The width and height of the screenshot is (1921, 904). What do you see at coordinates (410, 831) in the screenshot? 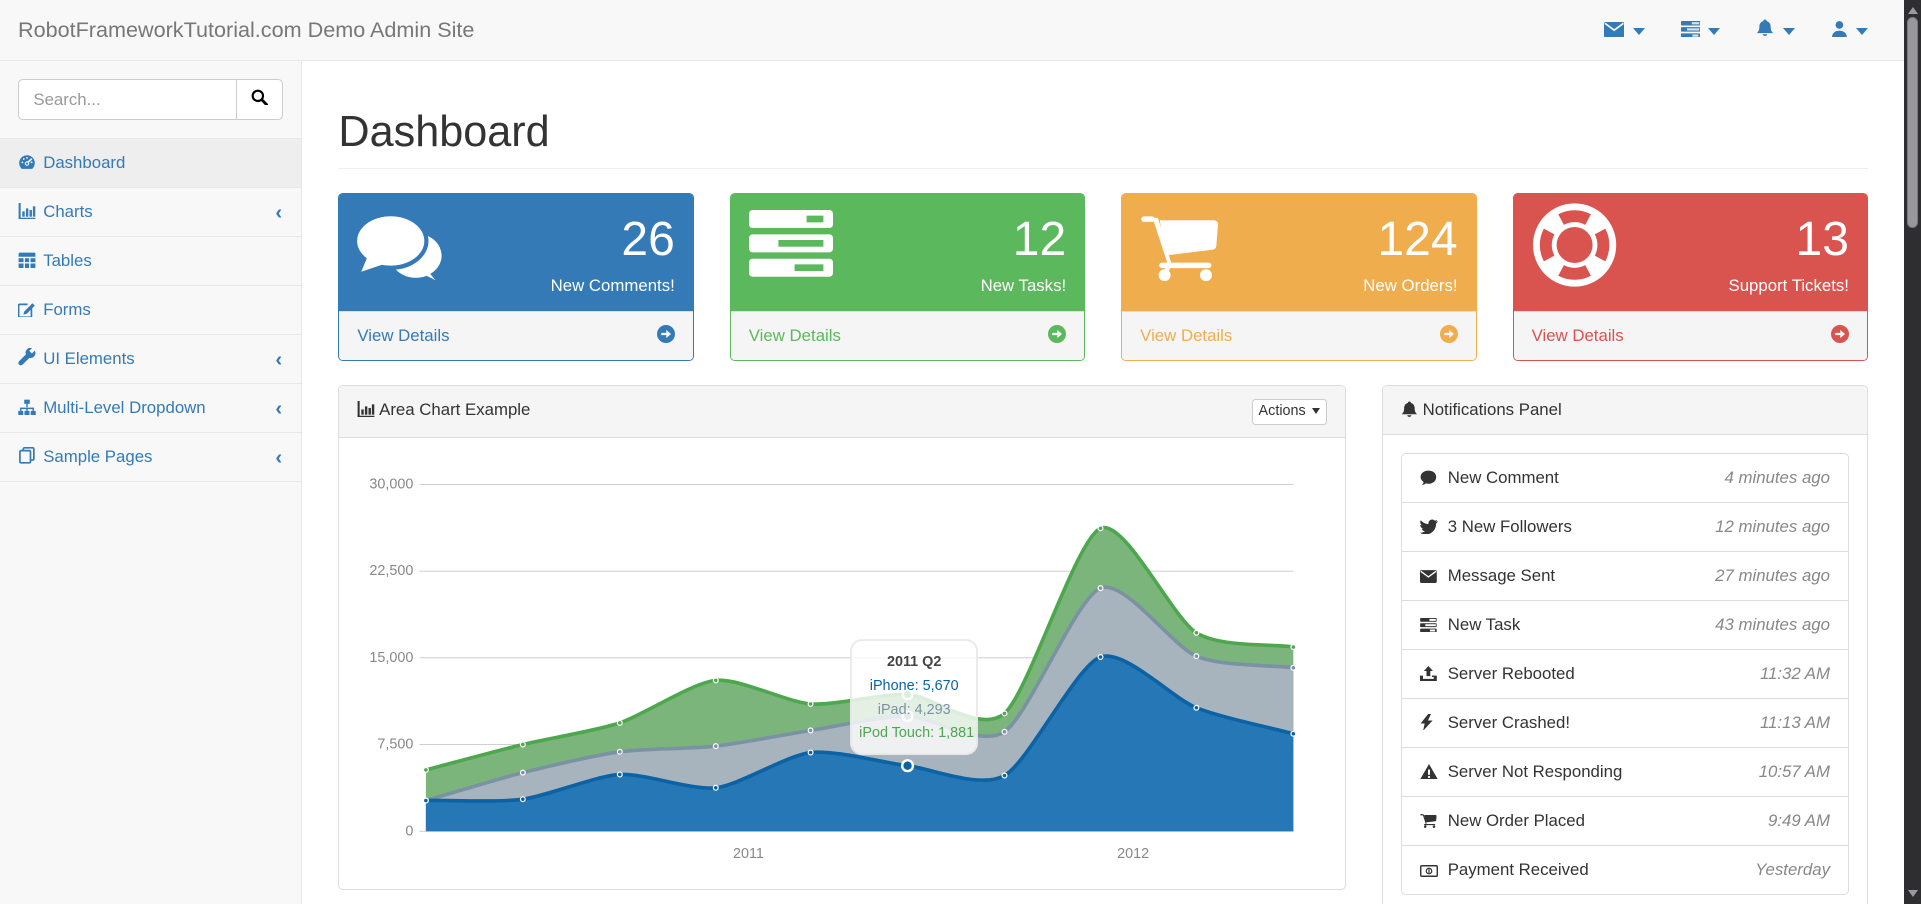
I see `svg-text: 0` at bounding box center [410, 831].